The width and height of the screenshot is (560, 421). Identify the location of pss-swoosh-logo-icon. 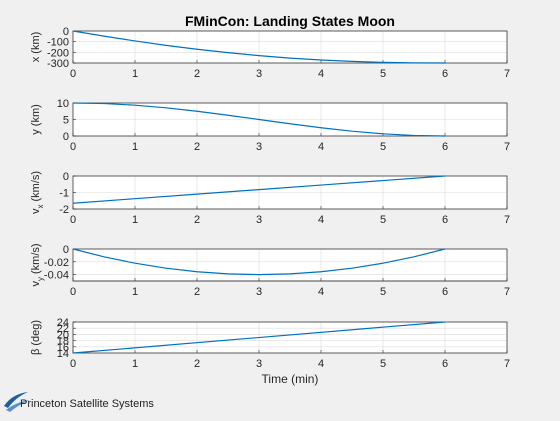
(17, 401).